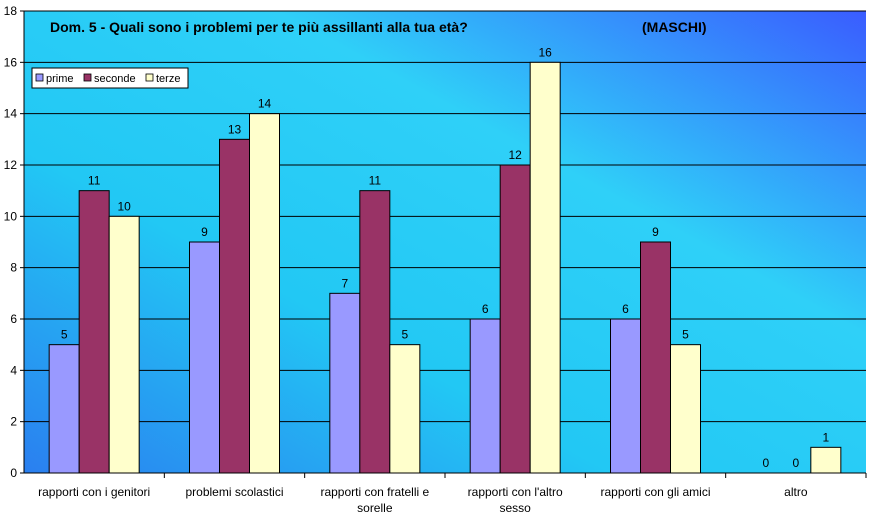 This screenshot has height=524, width=871. What do you see at coordinates (13, 319) in the screenshot?
I see `y-tick-label: 6` at bounding box center [13, 319].